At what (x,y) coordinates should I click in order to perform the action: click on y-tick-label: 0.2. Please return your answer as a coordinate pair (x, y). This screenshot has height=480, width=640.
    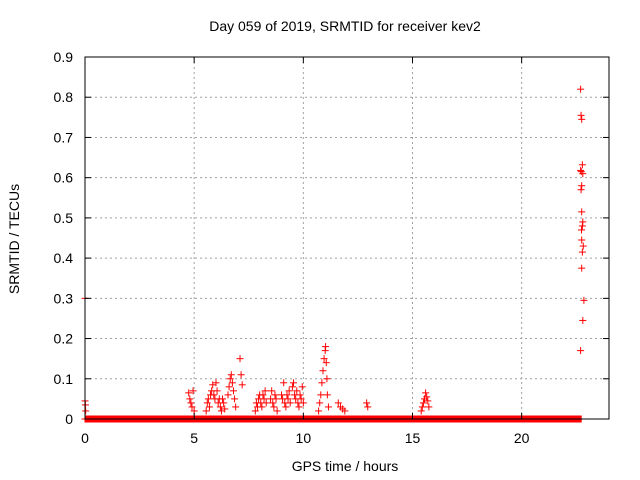
    Looking at the image, I should click on (64, 339).